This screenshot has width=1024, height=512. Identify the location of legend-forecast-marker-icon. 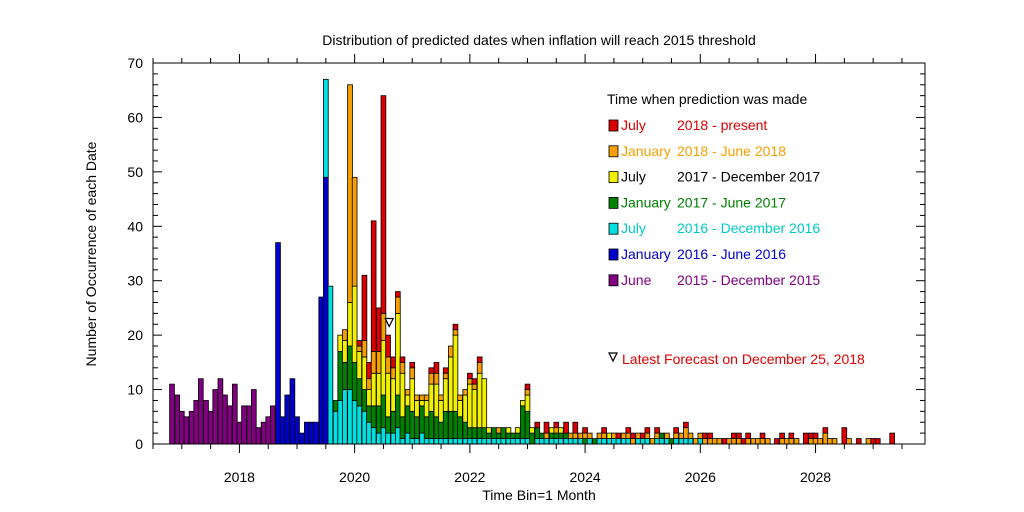
(613, 357).